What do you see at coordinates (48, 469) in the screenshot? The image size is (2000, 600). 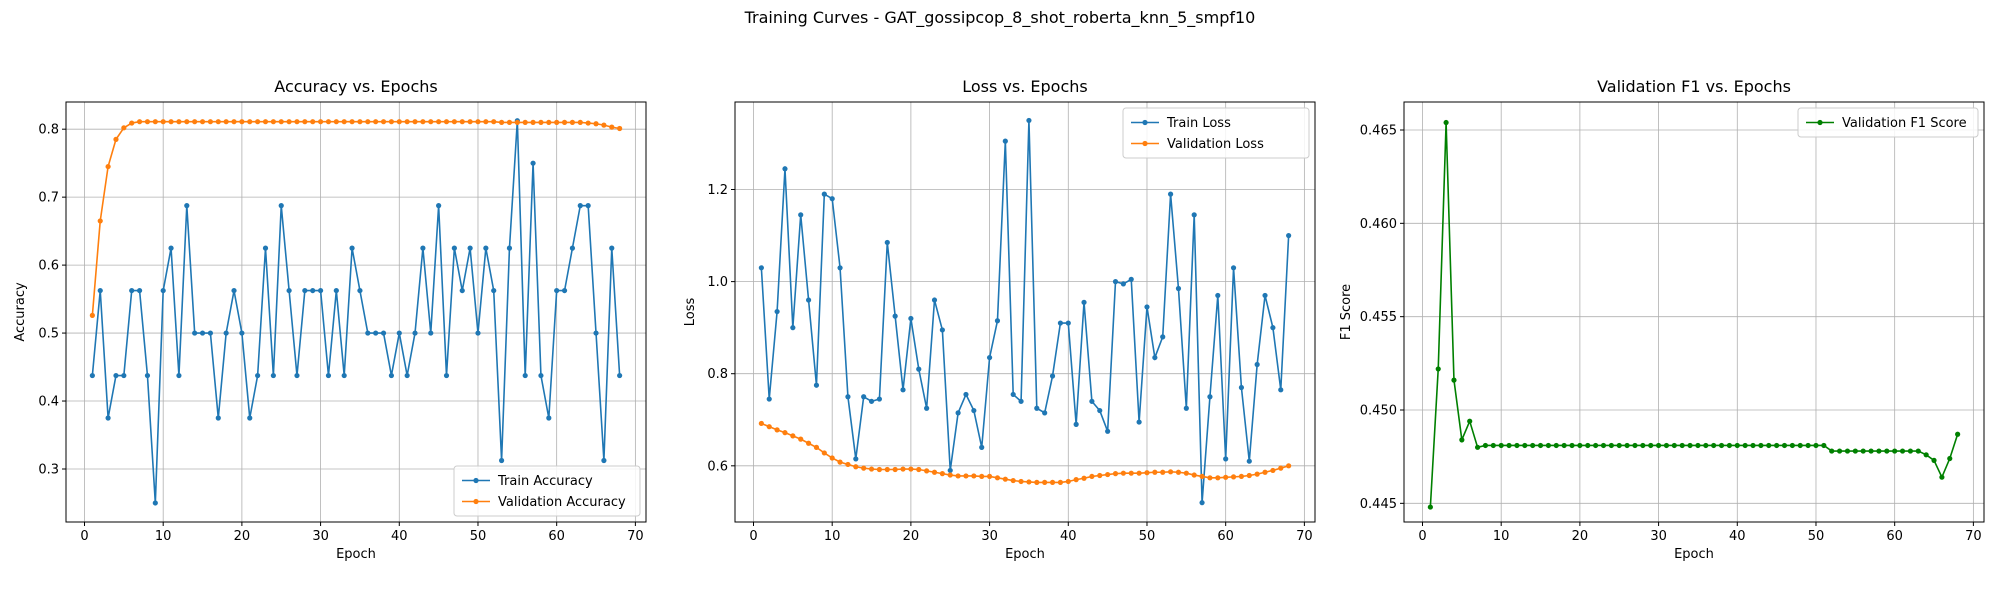 I see `y-tick-label: 0.3` at bounding box center [48, 469].